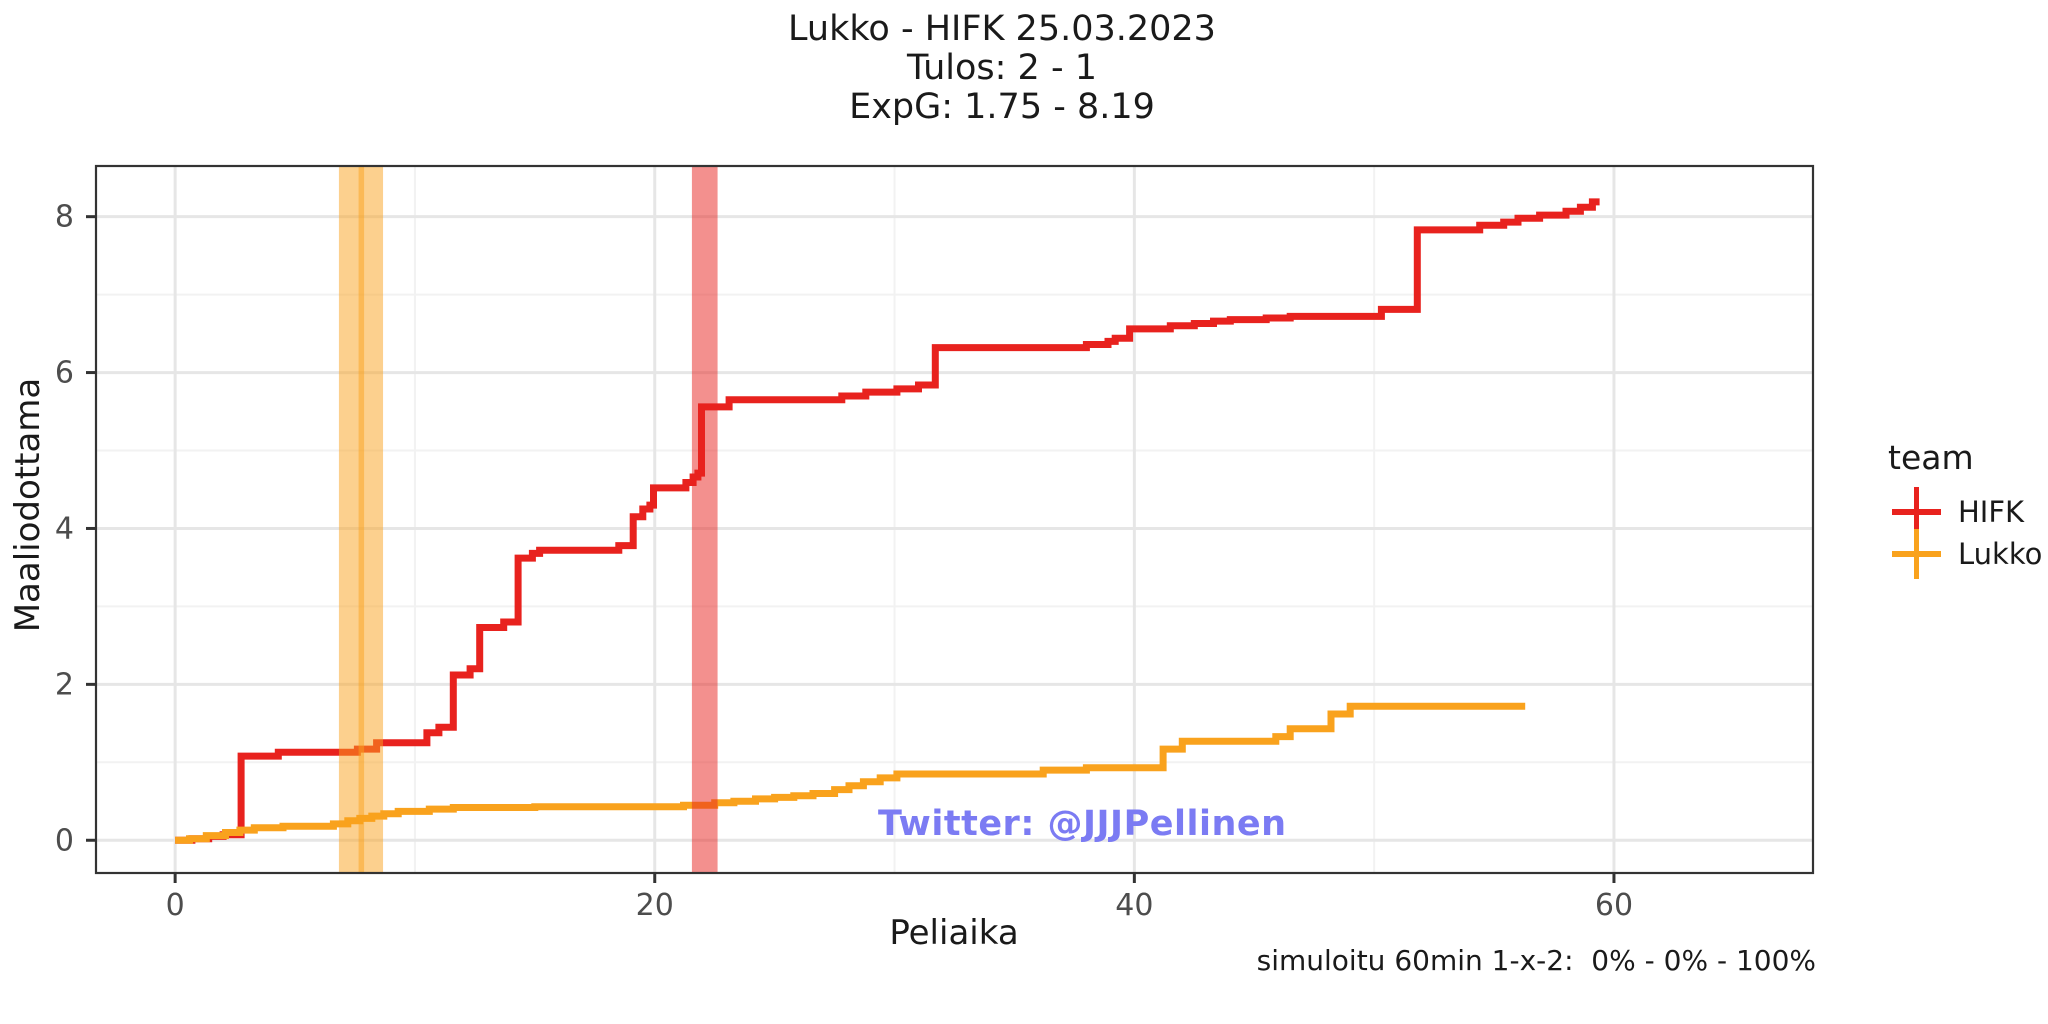 Image resolution: width=2048 pixels, height=1024 pixels. Describe the element at coordinates (64, 528) in the screenshot. I see `y-tick-label: 4` at that location.